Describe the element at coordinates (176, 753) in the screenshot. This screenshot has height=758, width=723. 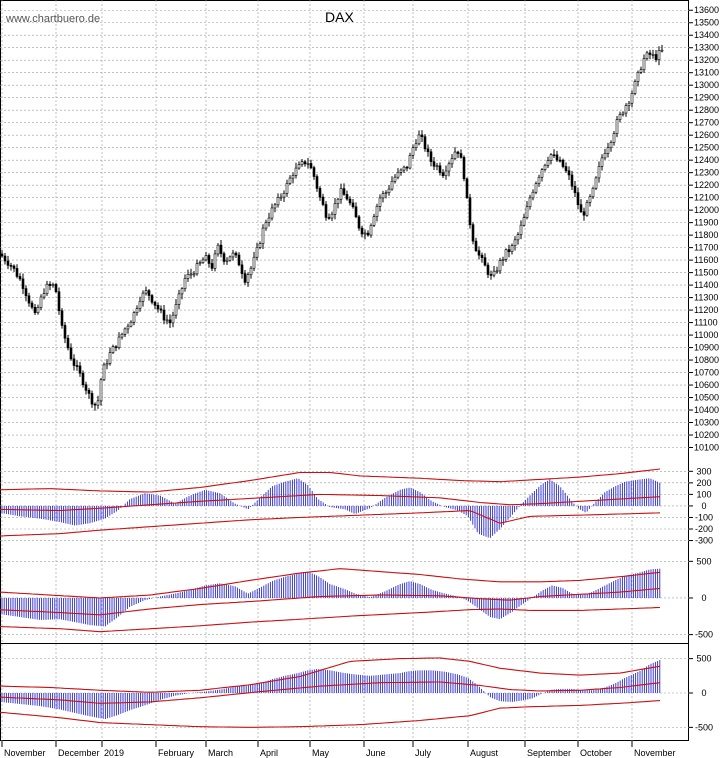
I see `x-tick-label: February` at that location.